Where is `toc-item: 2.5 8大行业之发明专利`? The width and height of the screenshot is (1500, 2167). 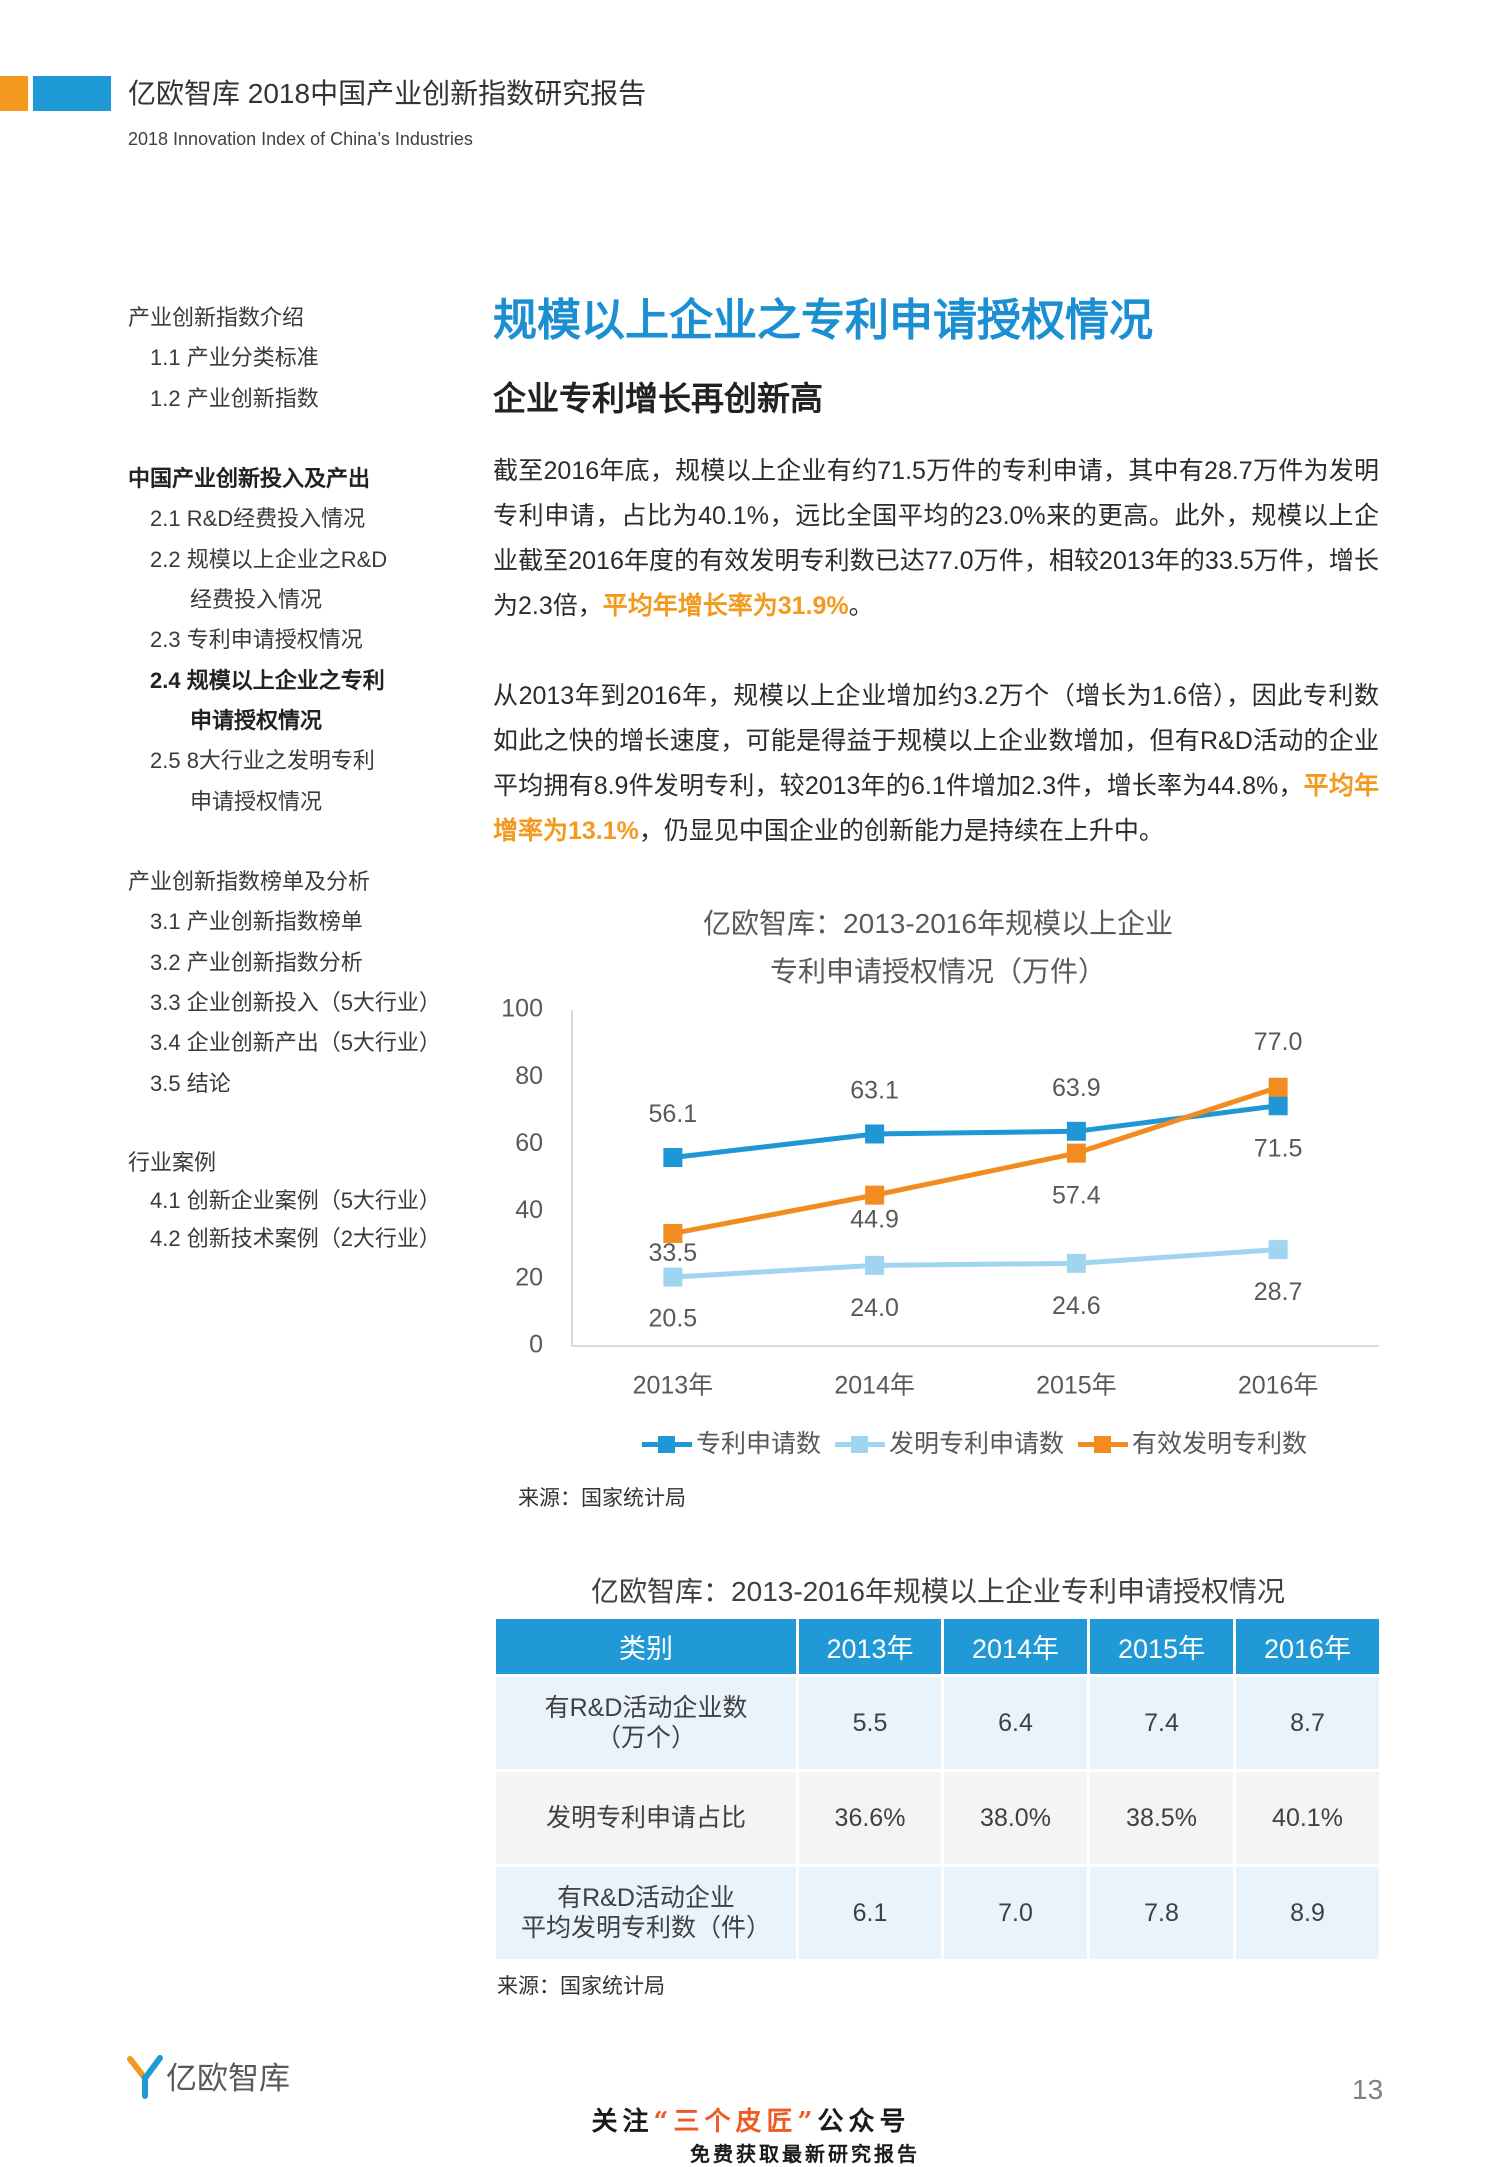 toc-item: 2.5 8大行业之发明专利 is located at coordinates (262, 761).